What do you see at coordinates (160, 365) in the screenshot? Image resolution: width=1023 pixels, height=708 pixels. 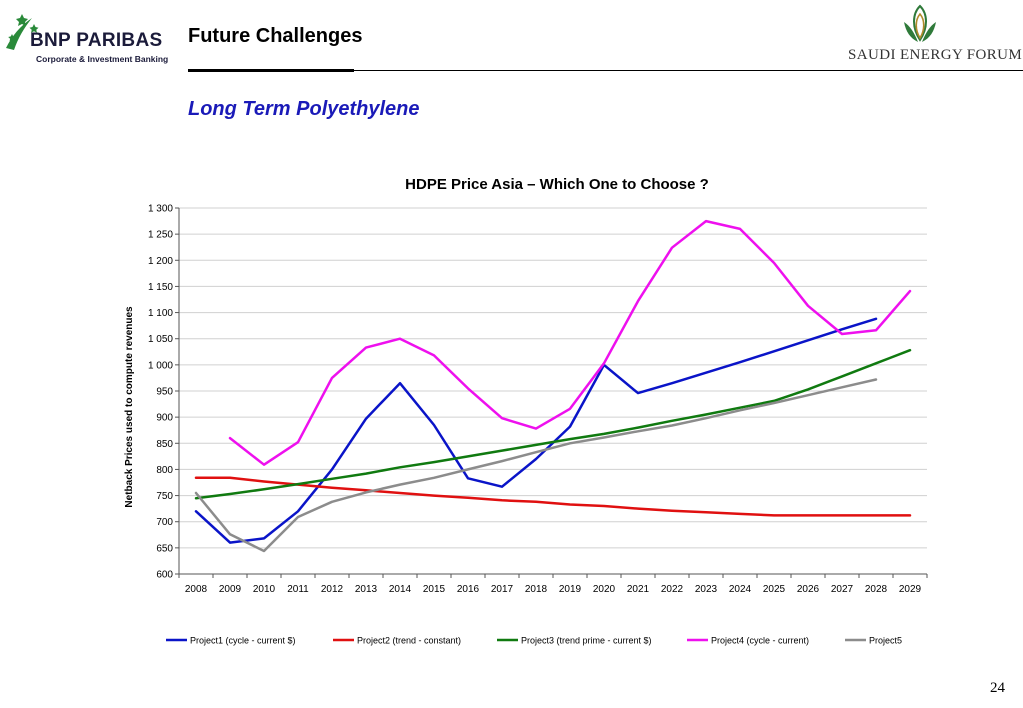 I see `y-tick-label: 1 000` at bounding box center [160, 365].